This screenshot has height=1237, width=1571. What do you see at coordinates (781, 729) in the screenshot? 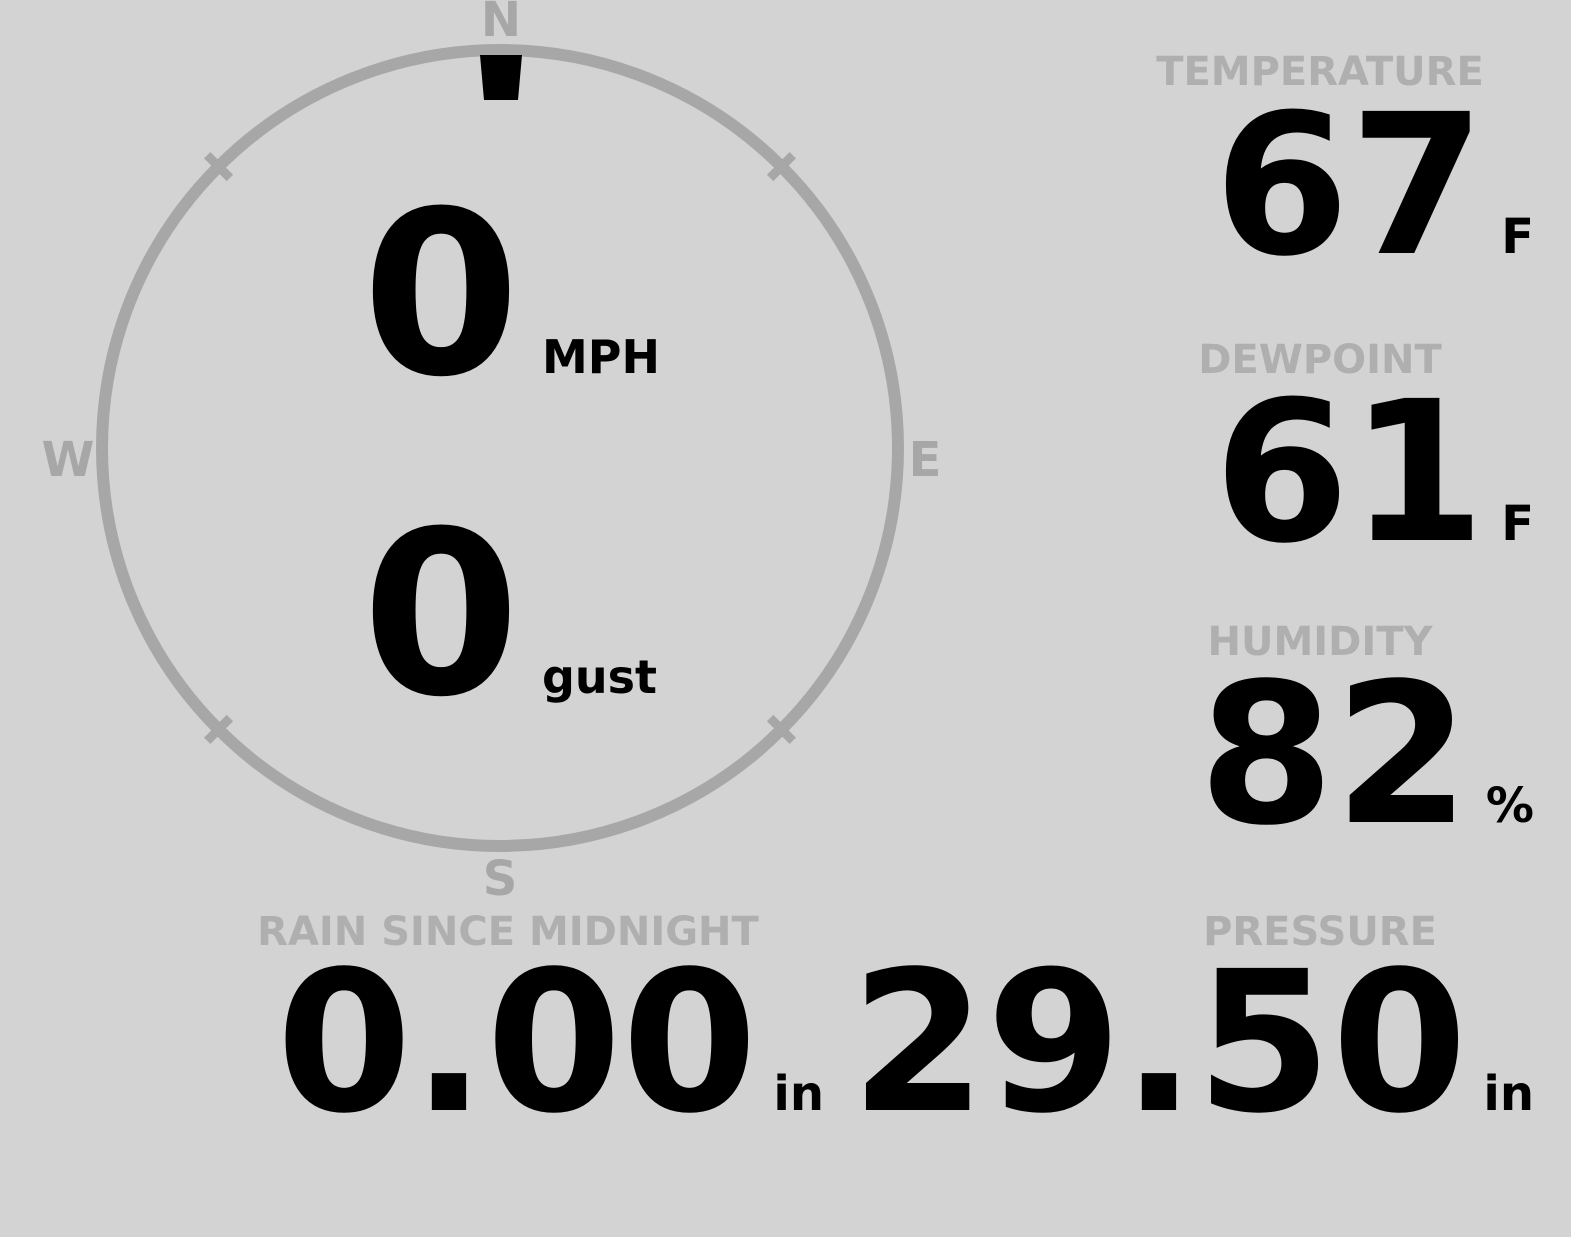
I see `compass-tick-se-icon` at bounding box center [781, 729].